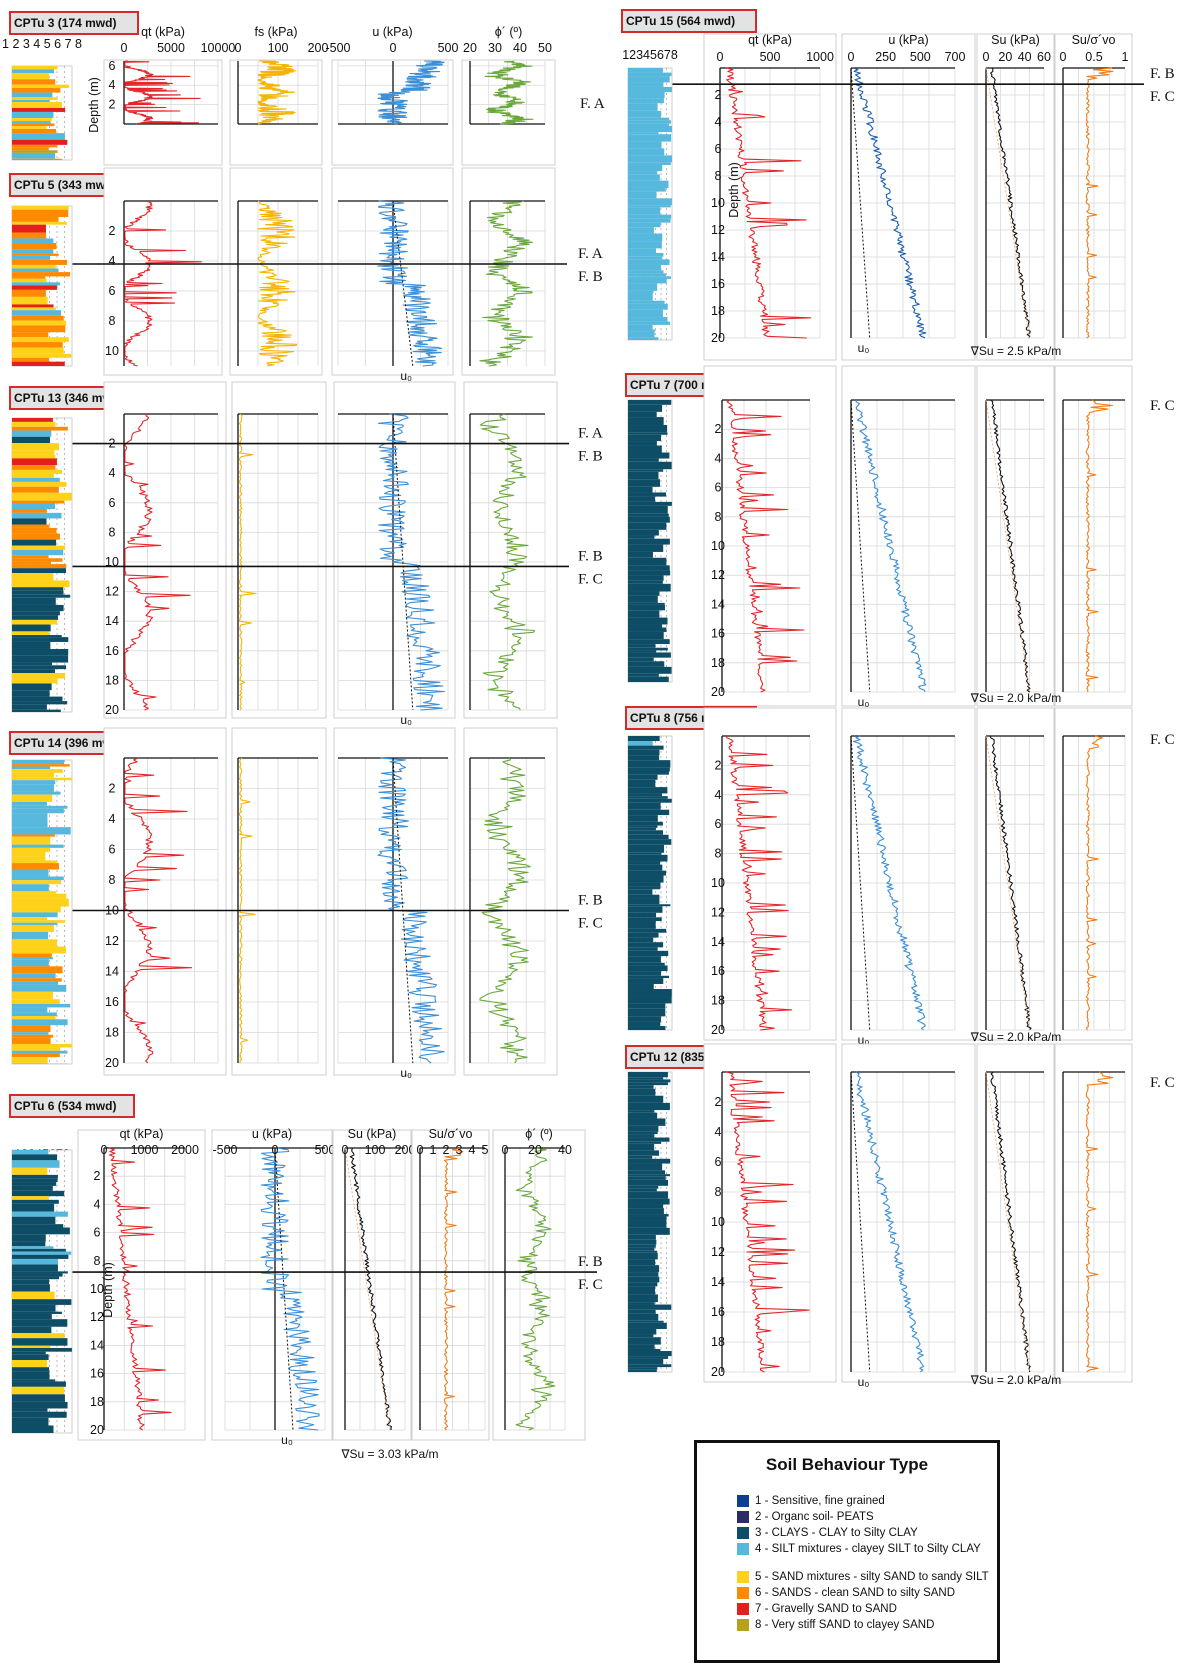 Image resolution: width=1203 pixels, height=1663 pixels. I want to click on panel-tick-label: 10000, so click(218, 48).